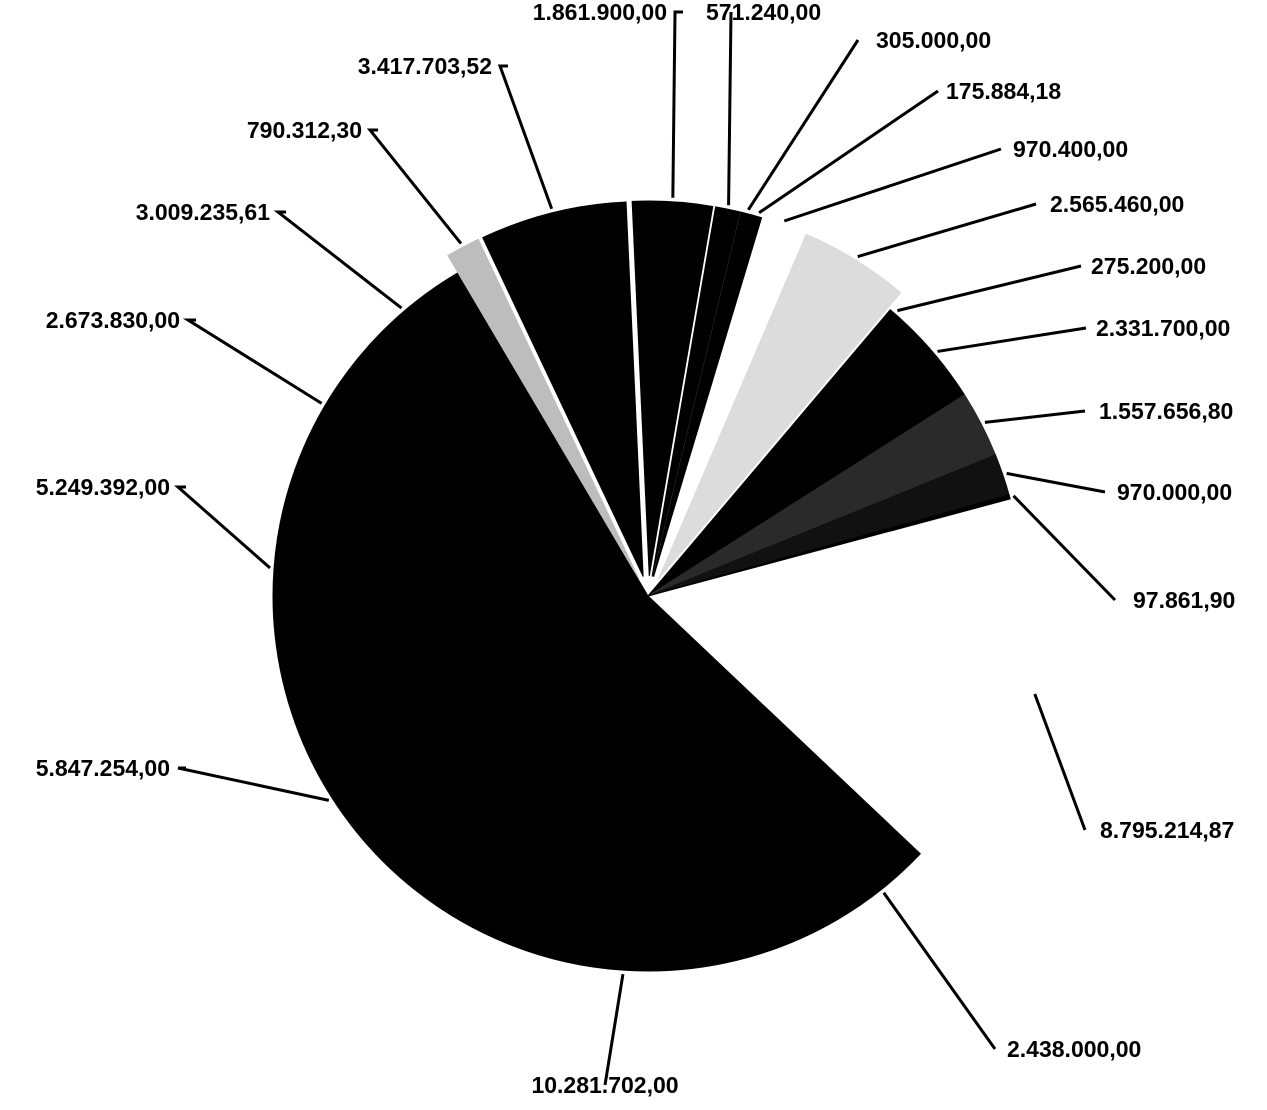  I want to click on slice-value-label: 3.417.703,52, so click(425, 66).